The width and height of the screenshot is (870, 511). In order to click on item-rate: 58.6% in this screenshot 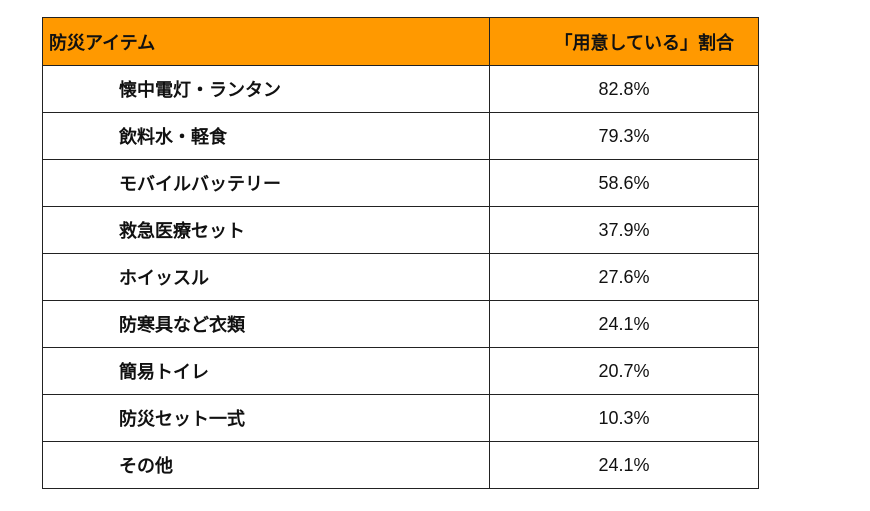, I will do `click(624, 183)`.